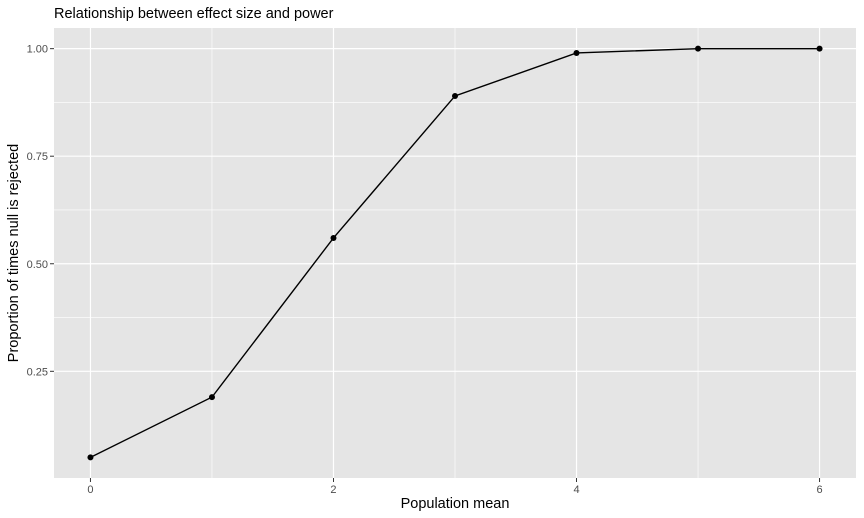  Describe the element at coordinates (40, 211) in the screenshot. I see `y-axis: 0.25 0.50 0.75 1.00` at that location.